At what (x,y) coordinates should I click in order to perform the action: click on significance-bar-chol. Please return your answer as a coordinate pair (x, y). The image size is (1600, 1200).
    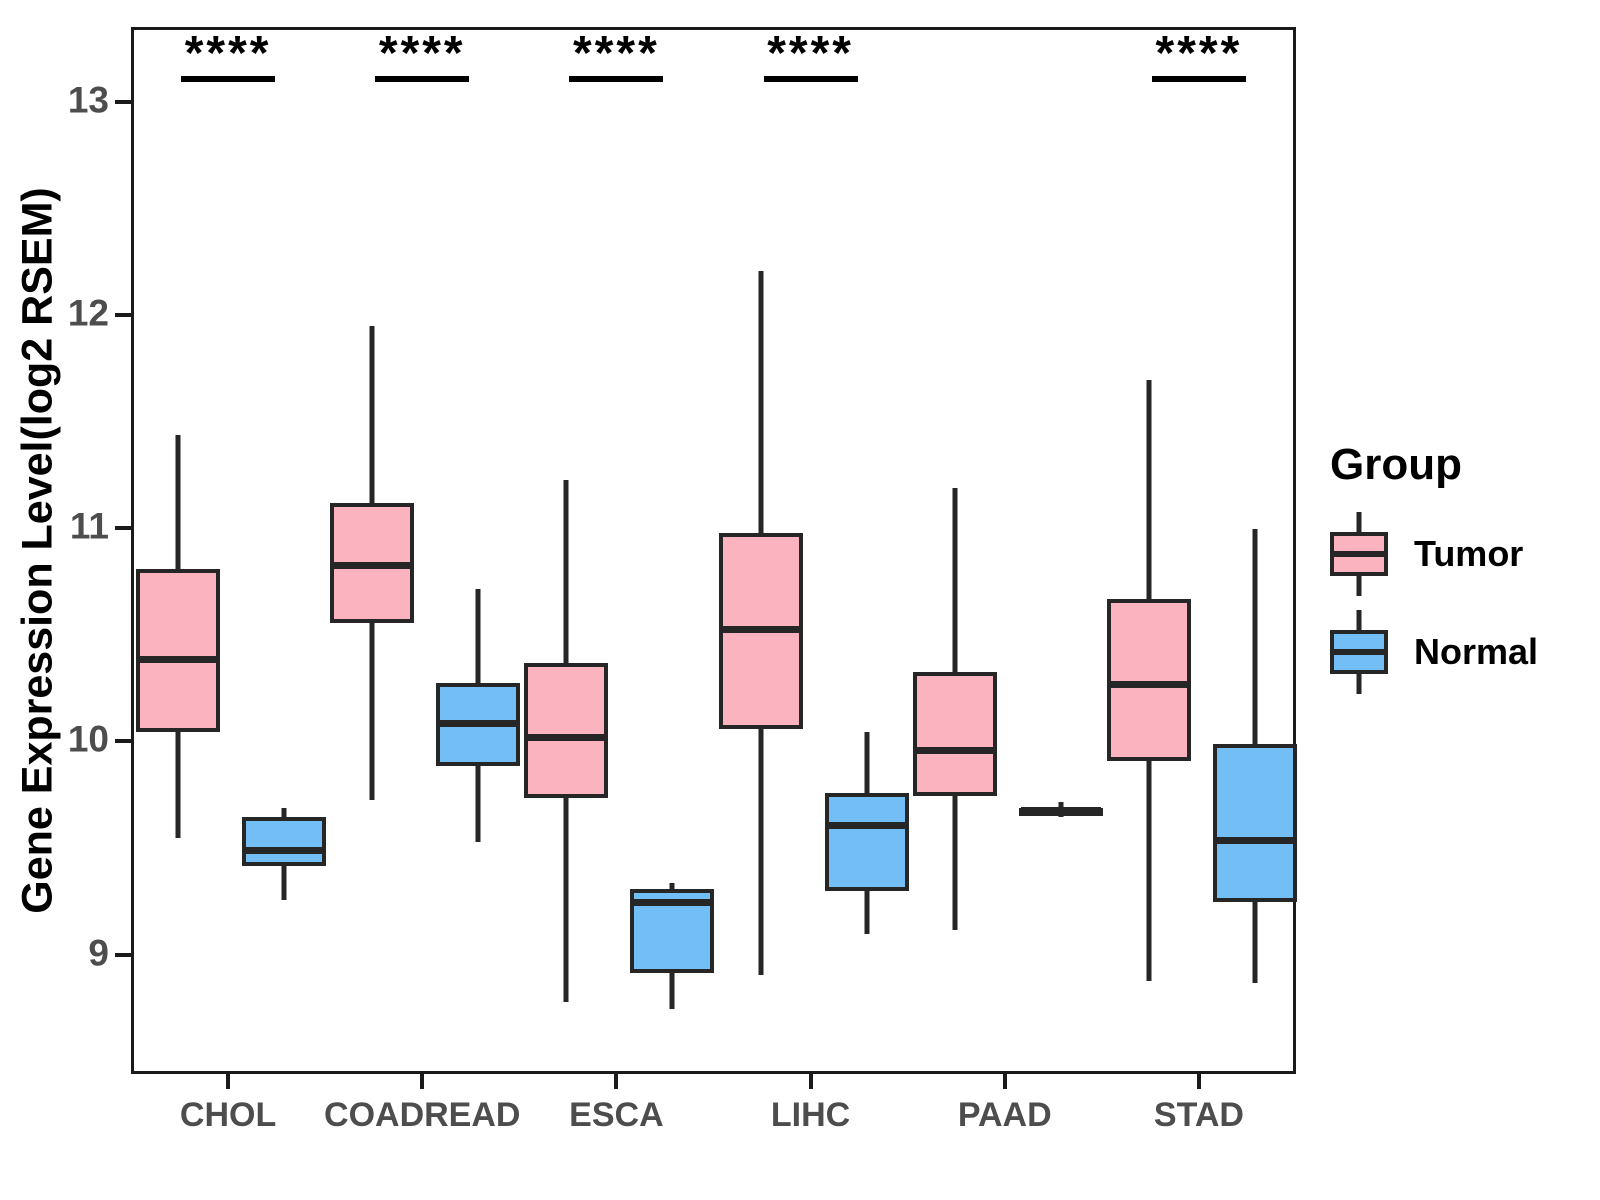
    Looking at the image, I should click on (228, 79).